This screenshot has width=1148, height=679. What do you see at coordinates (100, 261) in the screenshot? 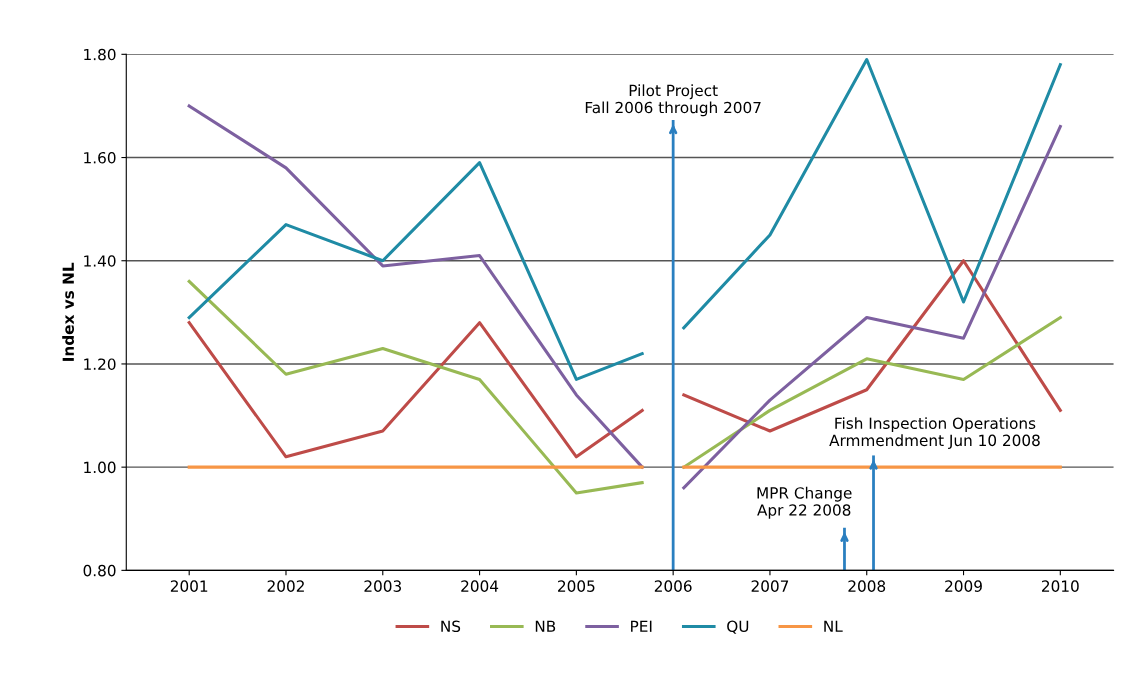
I see `y-tick-label: 1.40` at bounding box center [100, 261].